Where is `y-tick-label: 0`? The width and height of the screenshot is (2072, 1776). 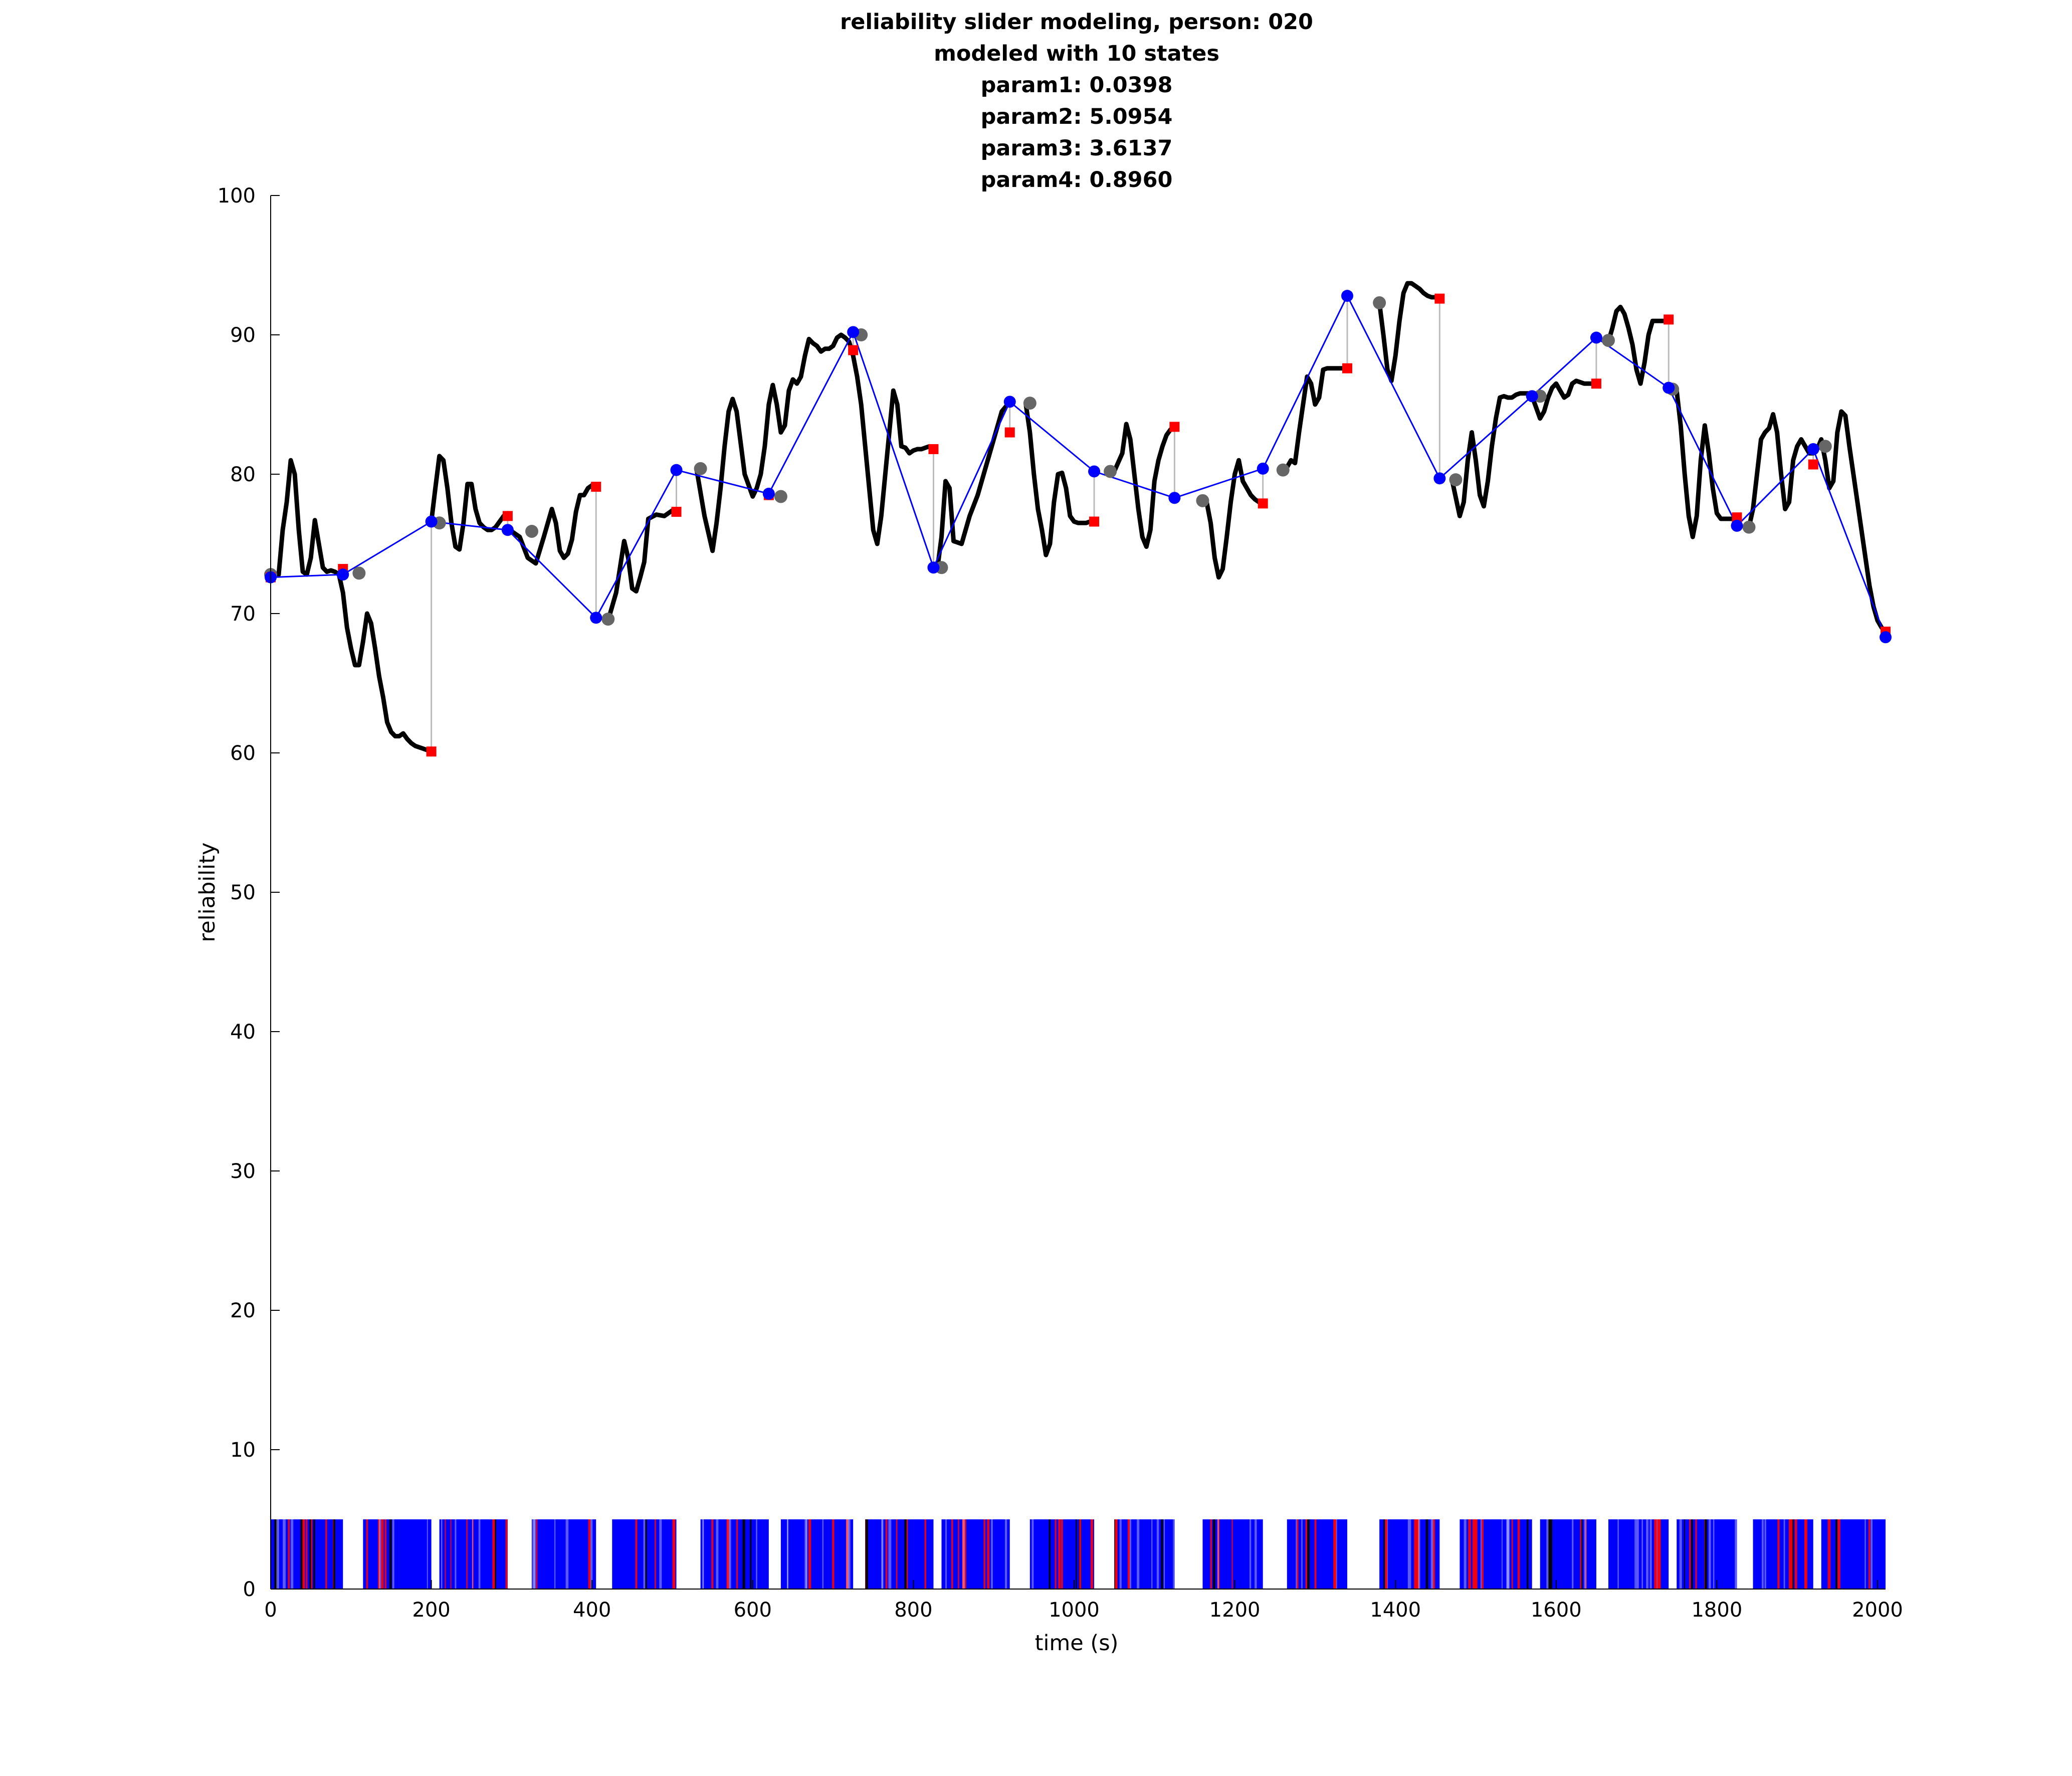
y-tick-label: 0 is located at coordinates (249, 1589).